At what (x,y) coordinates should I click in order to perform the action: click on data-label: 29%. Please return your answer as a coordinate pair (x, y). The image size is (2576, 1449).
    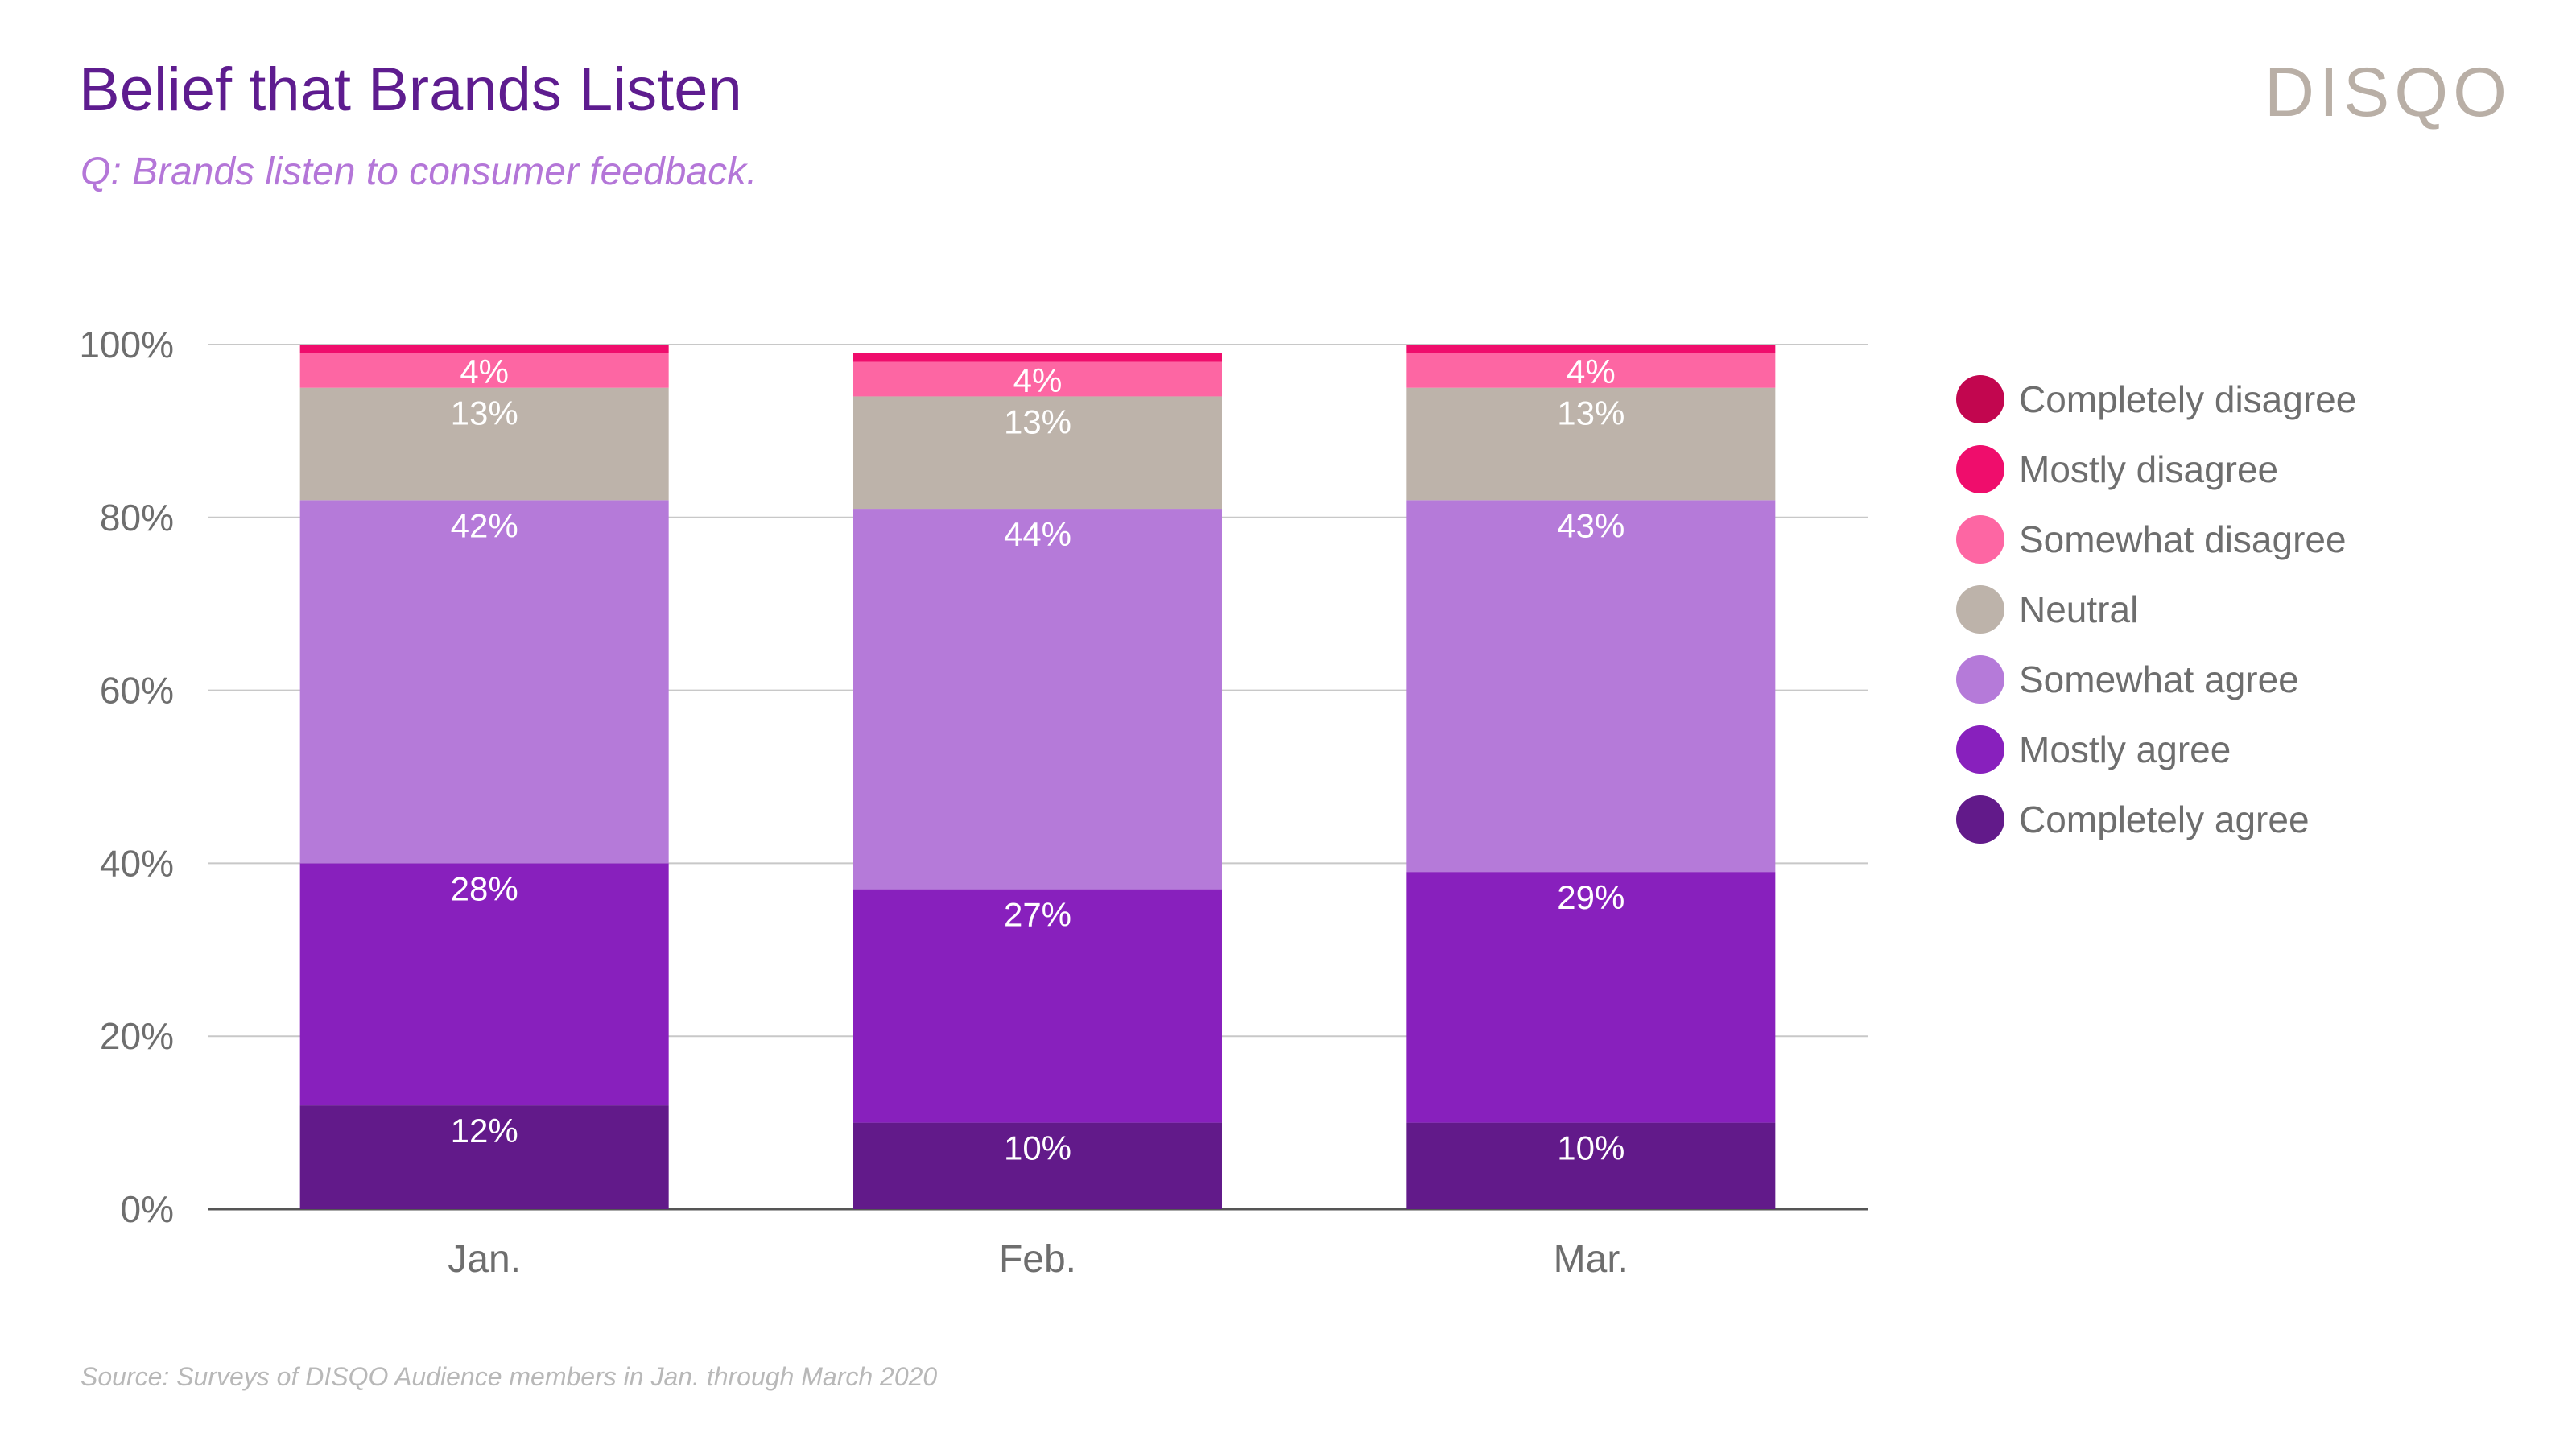
    Looking at the image, I should click on (1590, 897).